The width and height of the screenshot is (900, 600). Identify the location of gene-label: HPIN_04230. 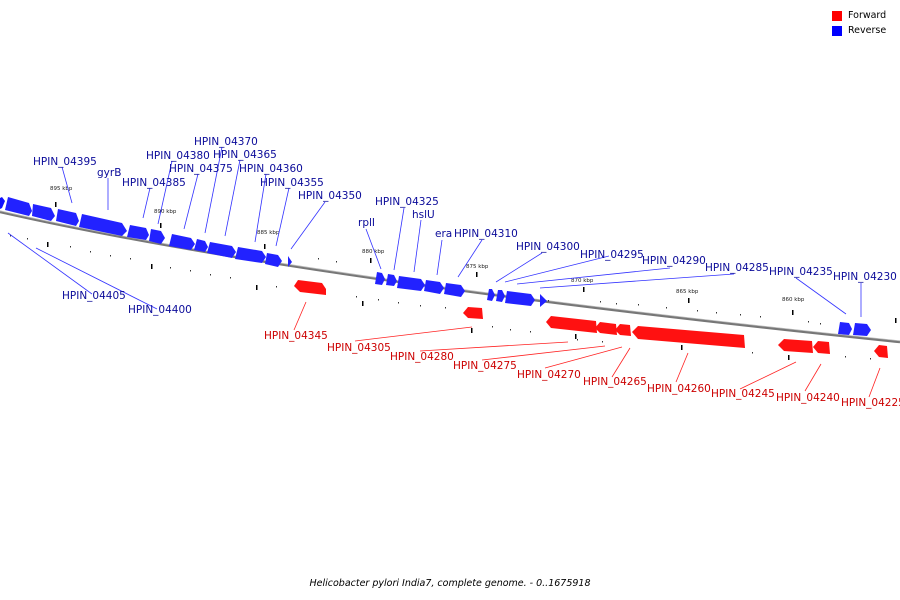
(865, 277).